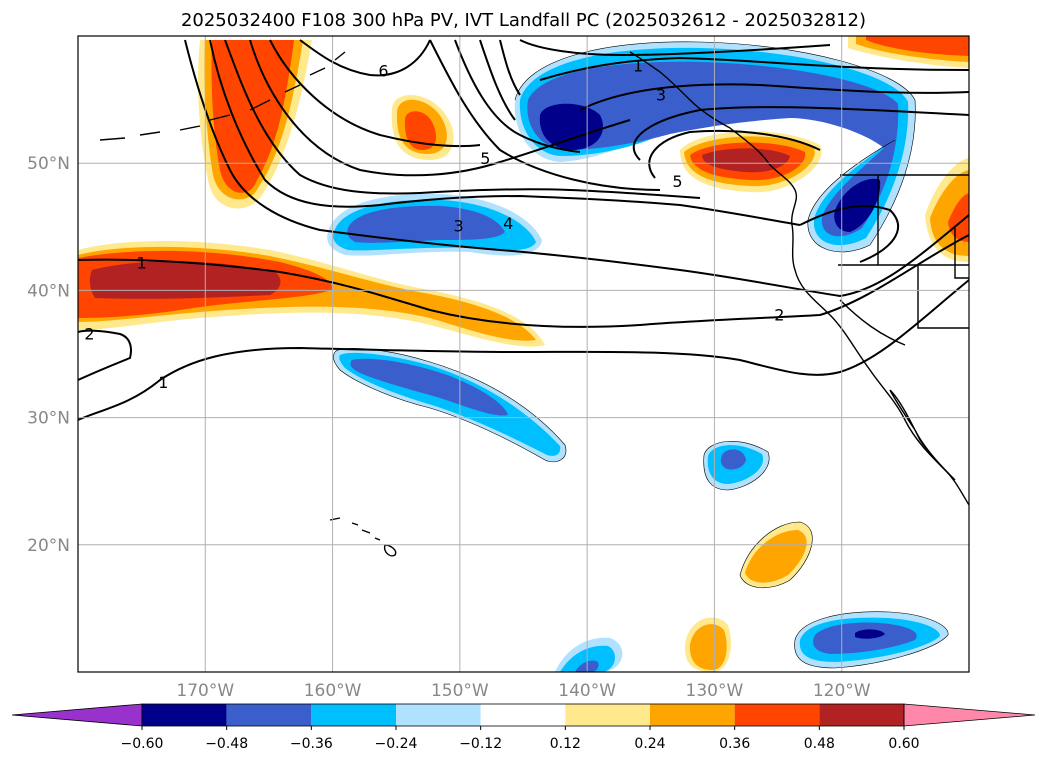  Describe the element at coordinates (649, 744) in the screenshot. I see `colorbar-tick-label: 0.24` at that location.